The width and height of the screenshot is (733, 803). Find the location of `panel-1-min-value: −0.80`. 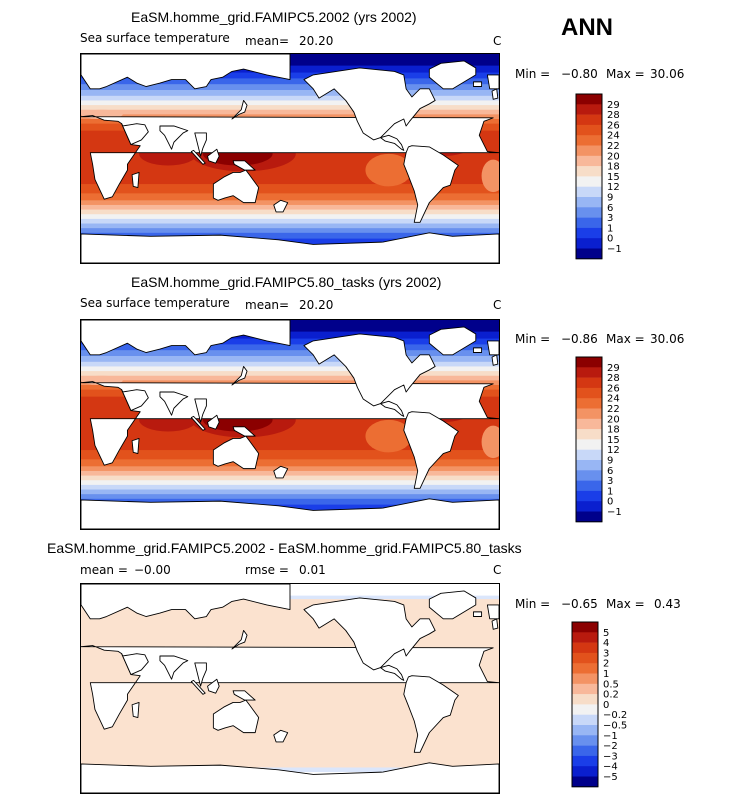

panel-1-min-value: −0.80 is located at coordinates (579, 74).